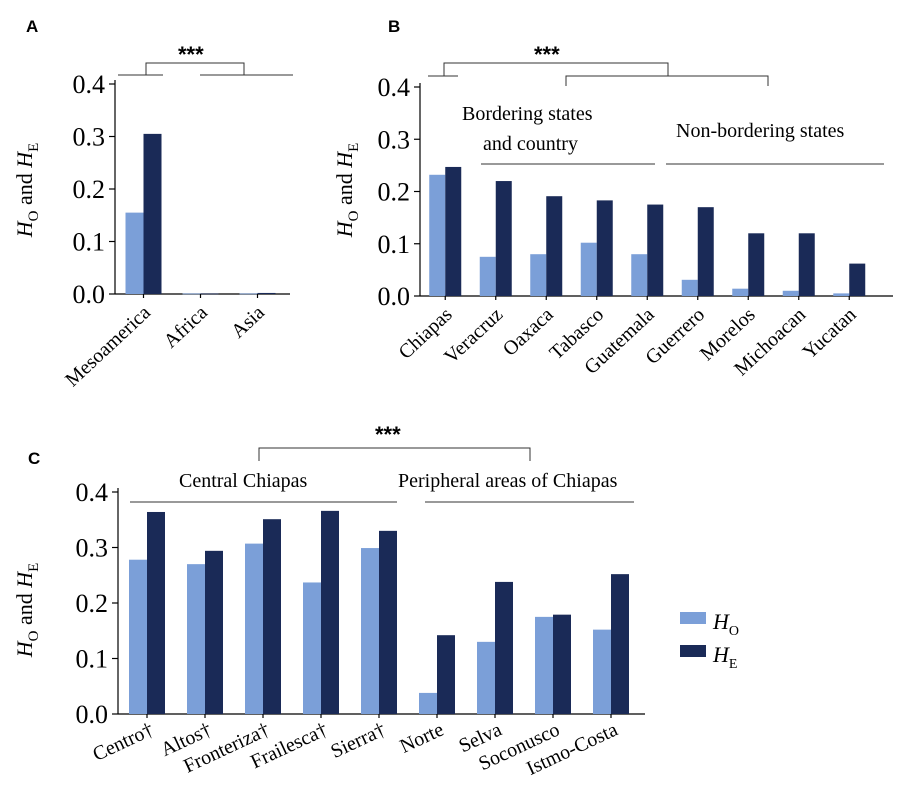 This screenshot has width=898, height=808. What do you see at coordinates (830, 334) in the screenshot?
I see `panel-b-category-label: Yucatan` at bounding box center [830, 334].